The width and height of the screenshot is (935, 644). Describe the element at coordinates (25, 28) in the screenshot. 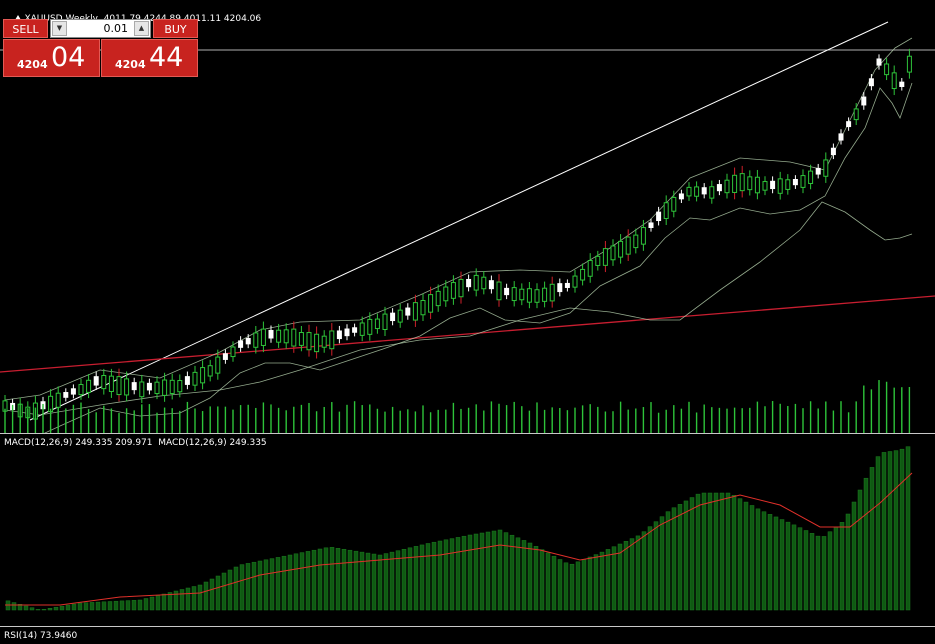

I see `sell-button: SELL` at that location.